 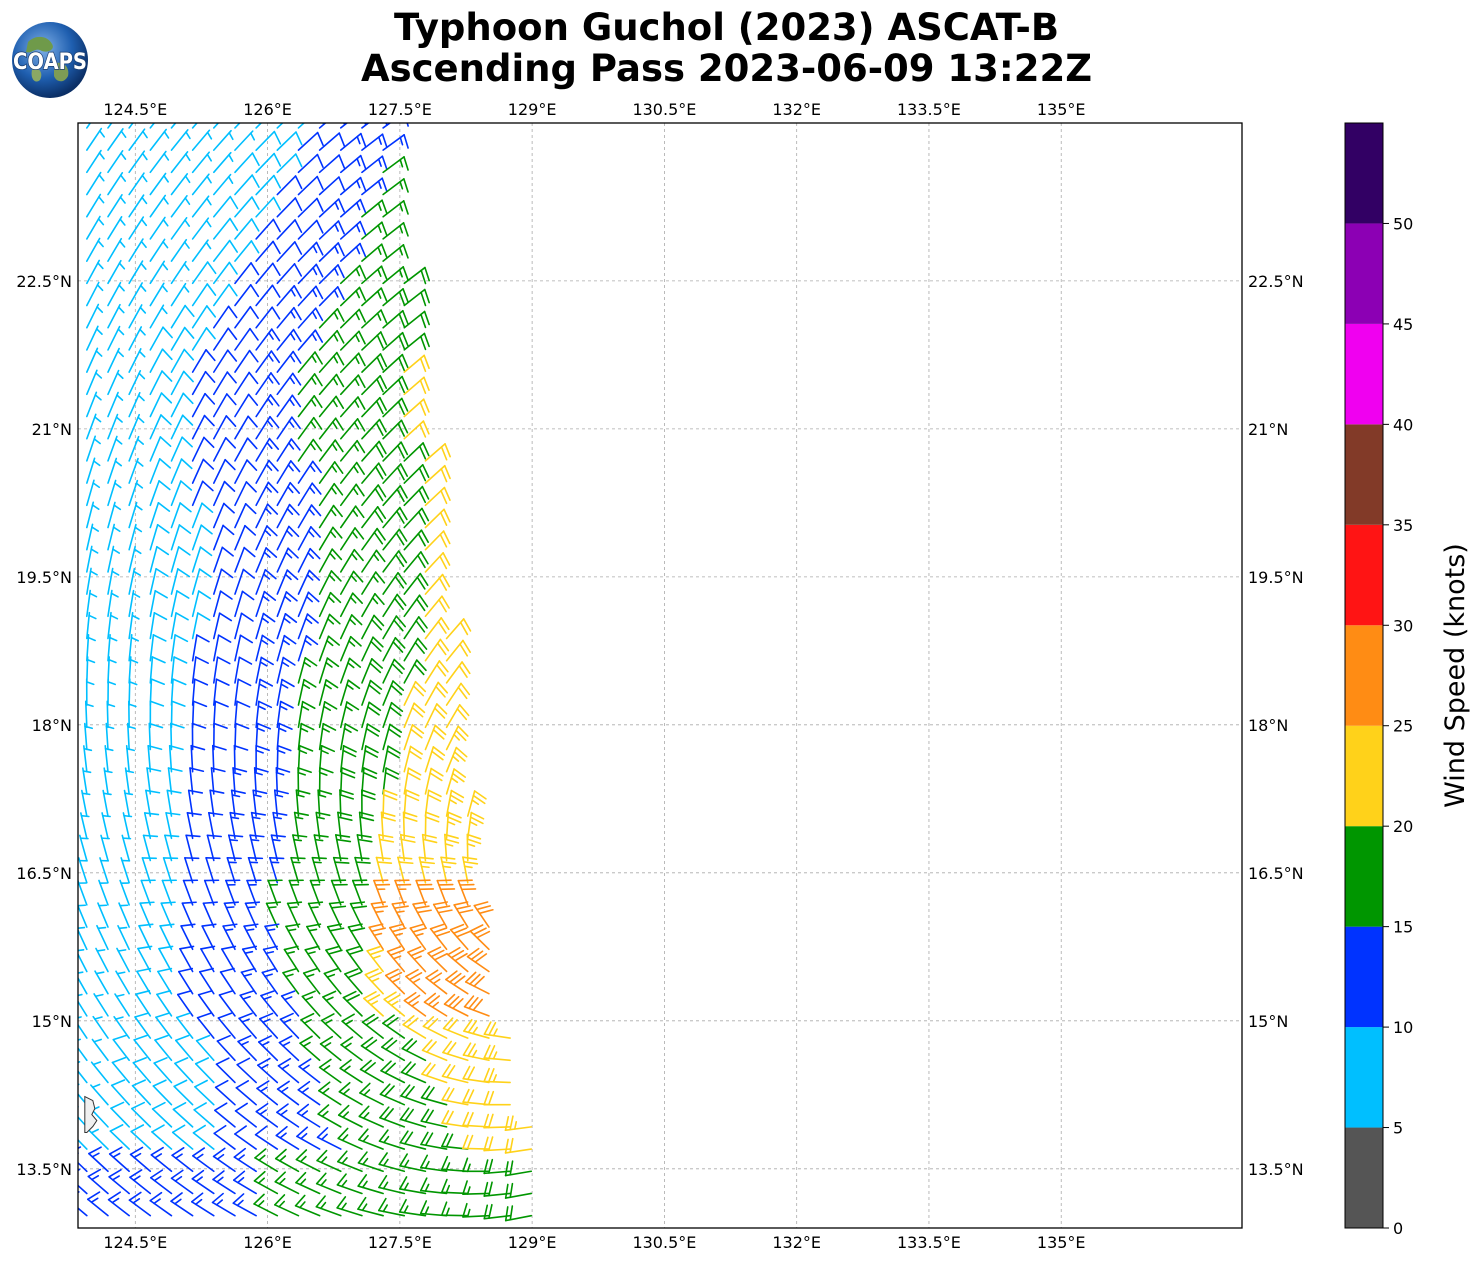 I want to click on lon-tick-label-top: 130.5°E, so click(x=664, y=109).